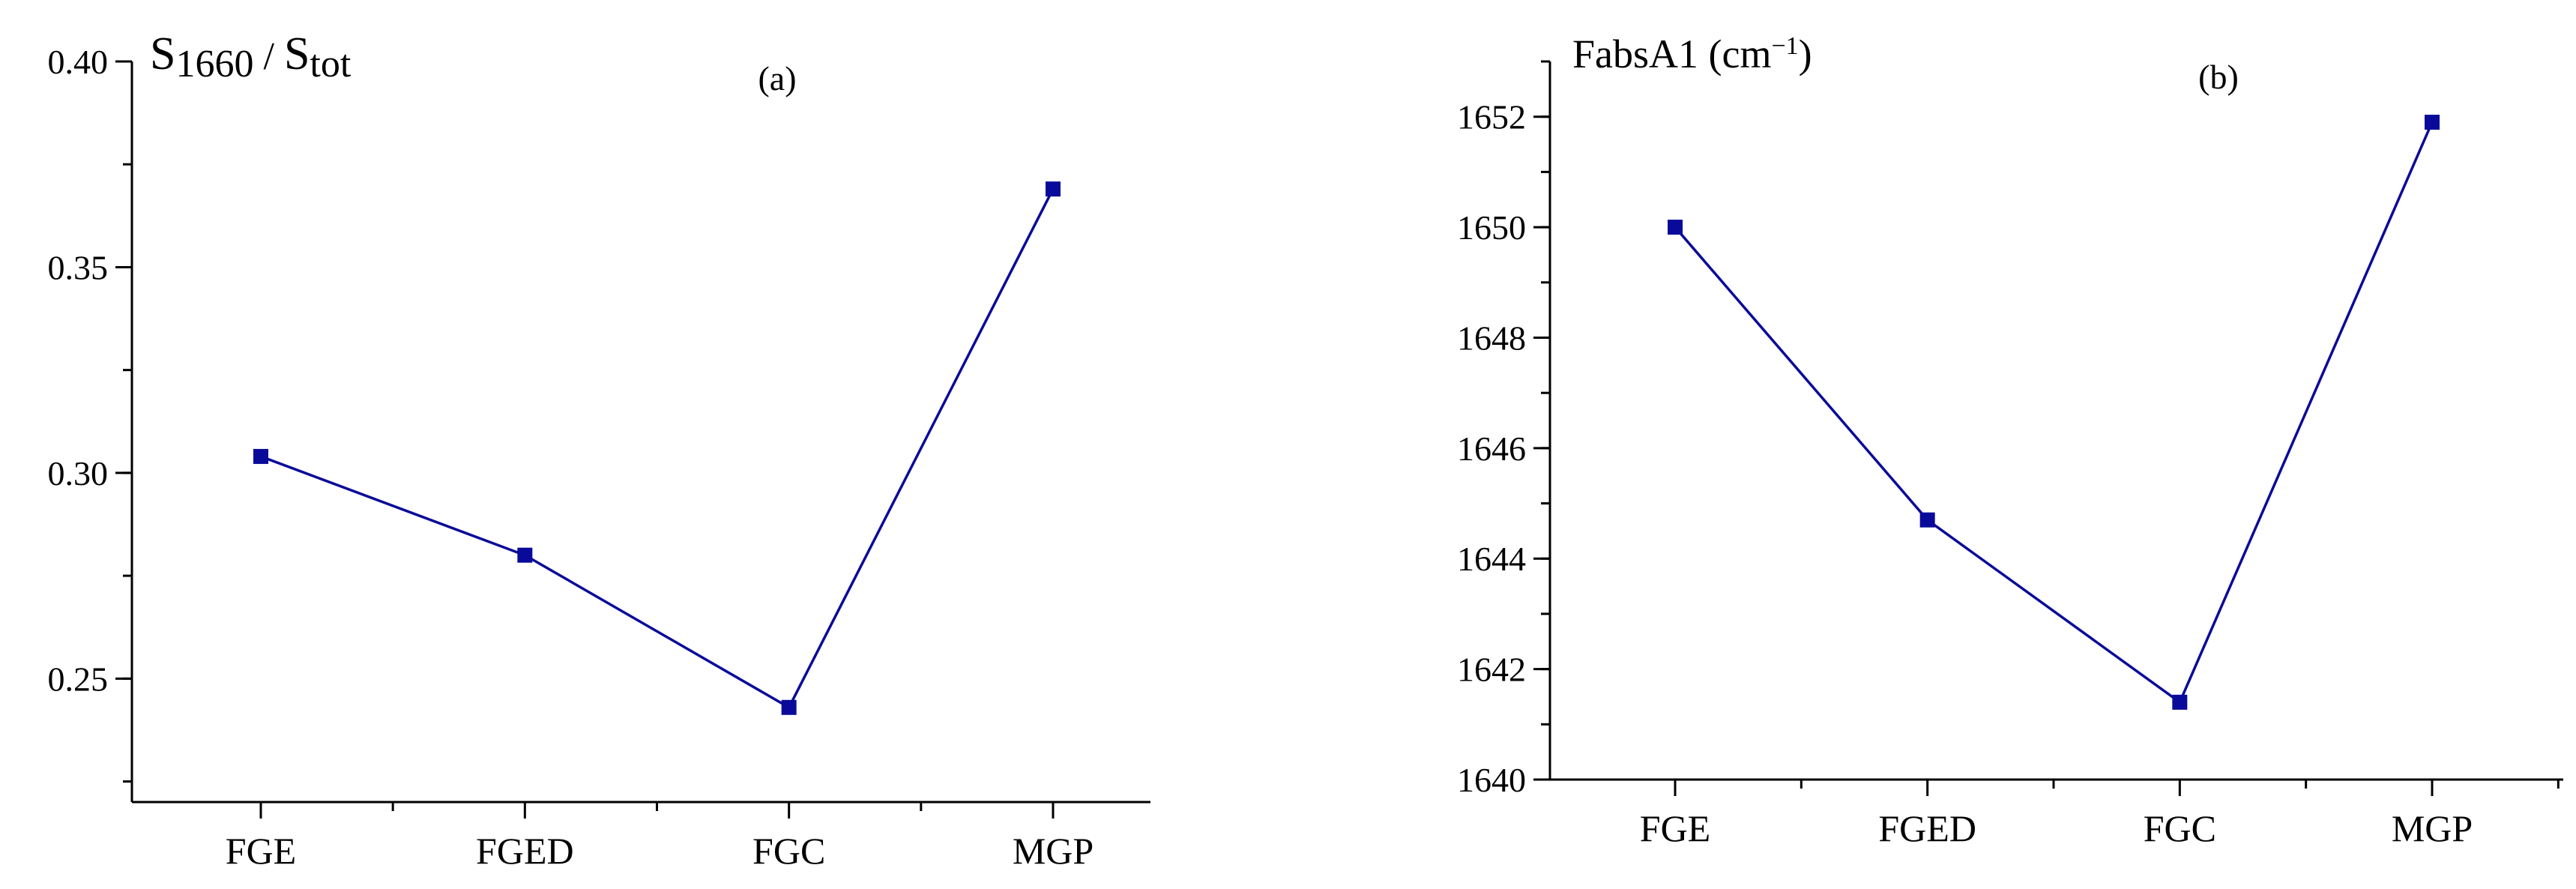 This screenshot has width=2576, height=889. I want to click on y-label-a-sub1: 1660, so click(214, 64).